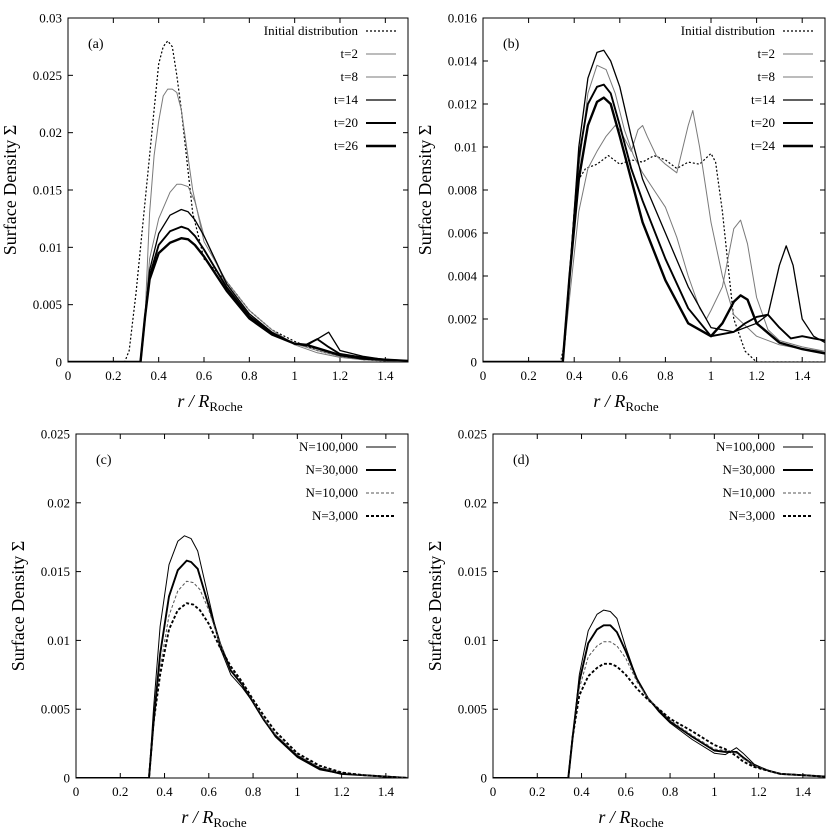 This screenshot has height=832, width=830. Describe the element at coordinates (58, 502) in the screenshot. I see `y-tick-label: 0.02` at that location.